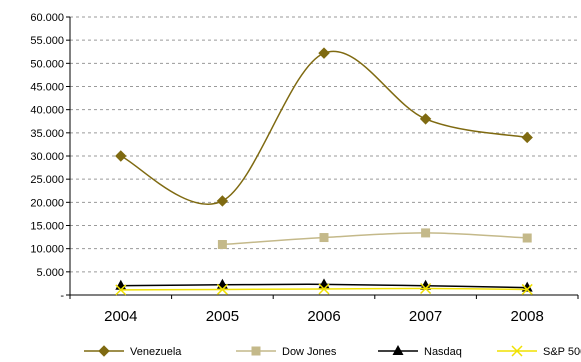  Describe the element at coordinates (62, 296) in the screenshot. I see `y-tick-label: -` at that location.